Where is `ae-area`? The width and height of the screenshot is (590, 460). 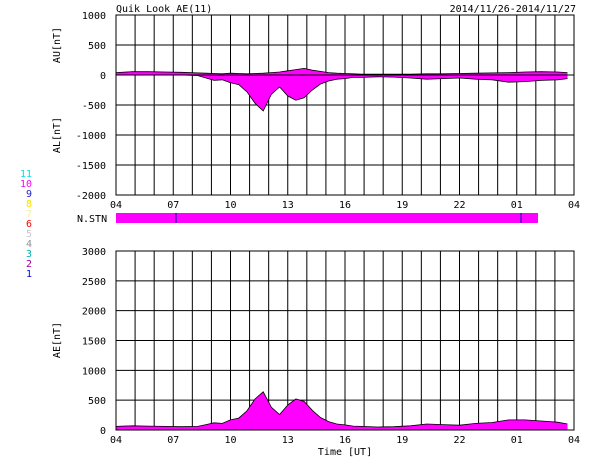 ae-area is located at coordinates (342, 410).